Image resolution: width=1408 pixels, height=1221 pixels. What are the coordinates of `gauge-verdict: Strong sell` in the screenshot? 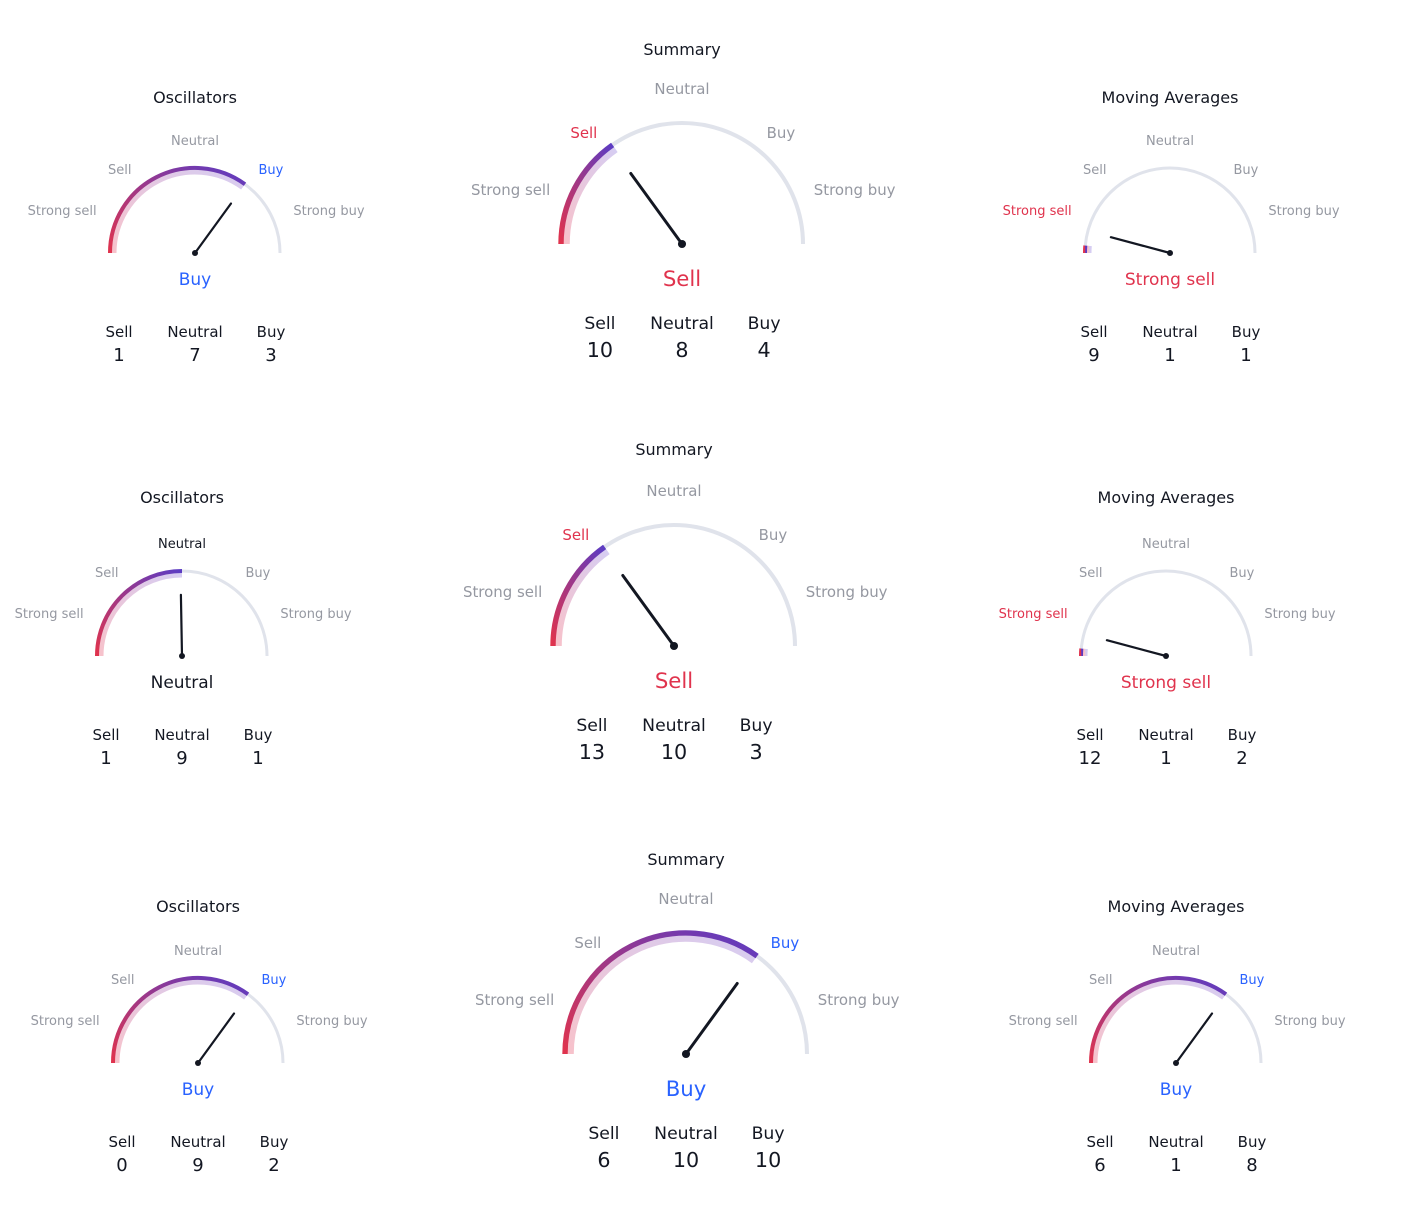 It's located at (1166, 683).